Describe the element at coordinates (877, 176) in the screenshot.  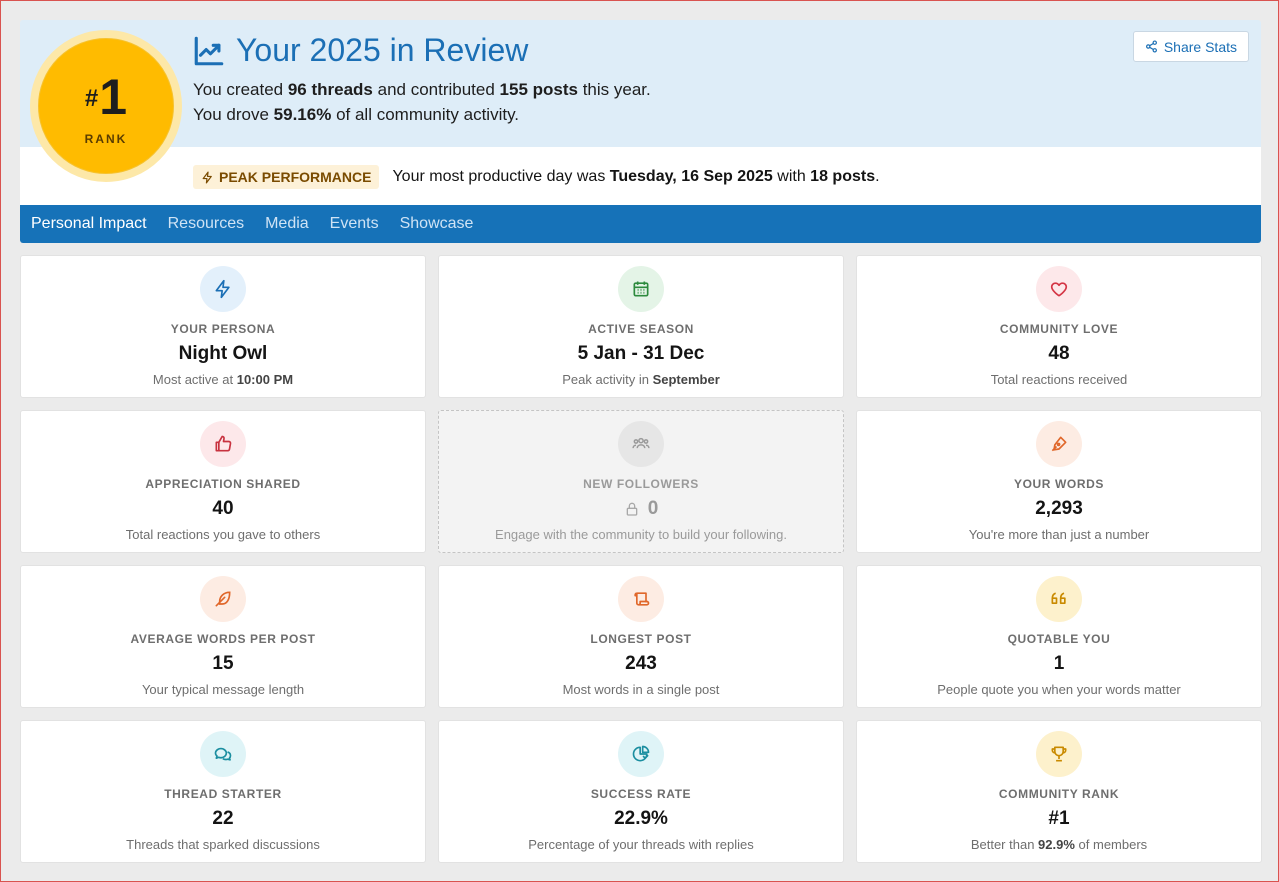
I see `peak-text-part: .` at that location.